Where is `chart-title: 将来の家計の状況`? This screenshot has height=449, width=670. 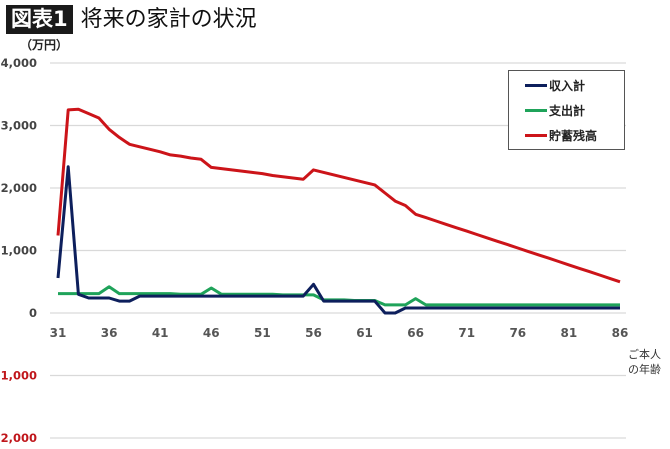 chart-title: 将来の家計の状況 is located at coordinates (168, 19).